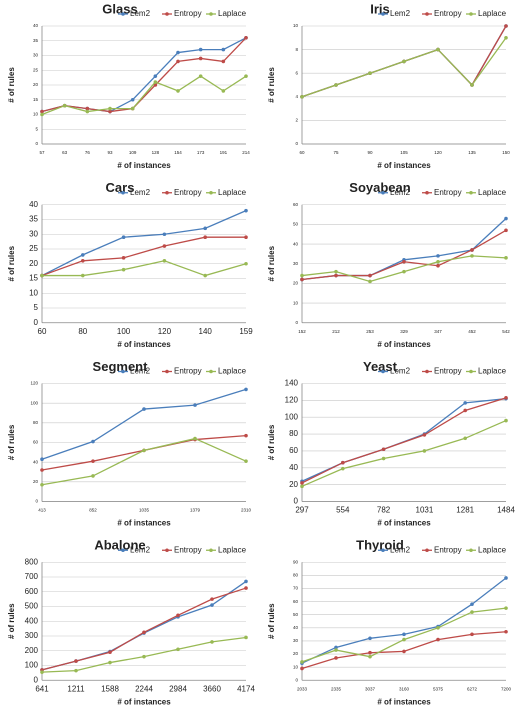  I want to click on x-tick-label: 120, so click(165, 331).